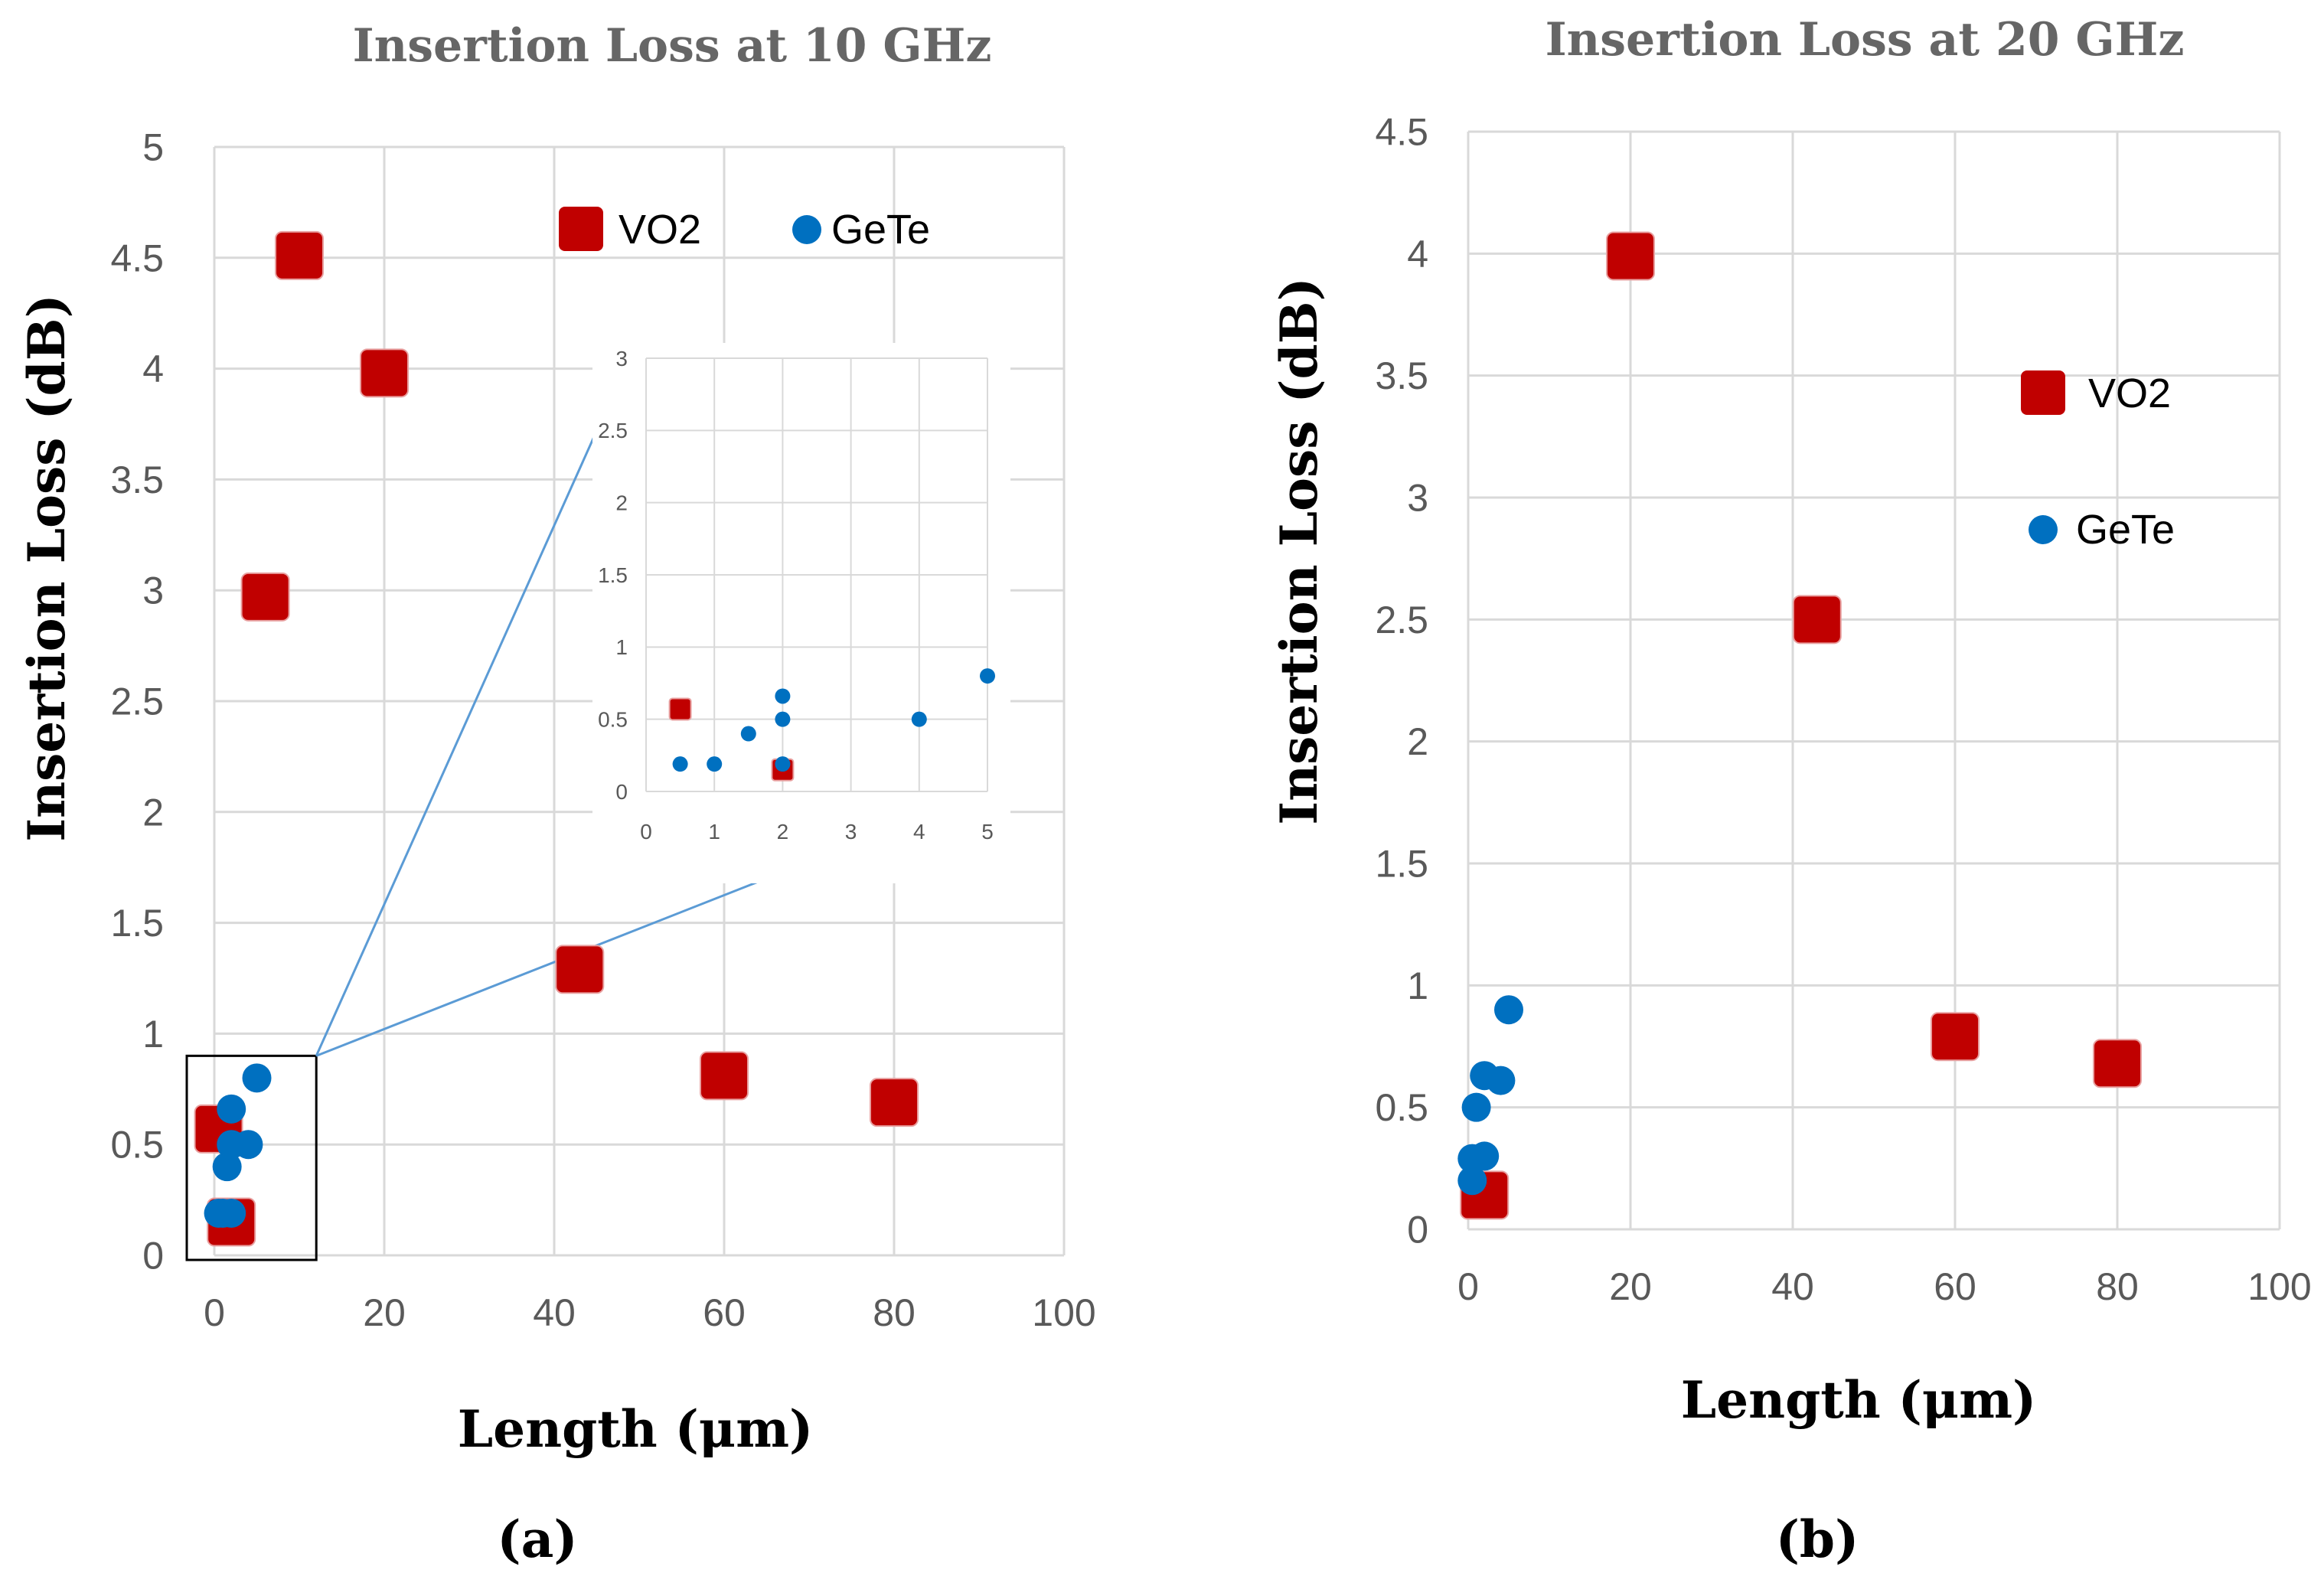 The image size is (2324, 1586). What do you see at coordinates (554, 1312) in the screenshot?
I see `a-x-tick-label: 40` at bounding box center [554, 1312].